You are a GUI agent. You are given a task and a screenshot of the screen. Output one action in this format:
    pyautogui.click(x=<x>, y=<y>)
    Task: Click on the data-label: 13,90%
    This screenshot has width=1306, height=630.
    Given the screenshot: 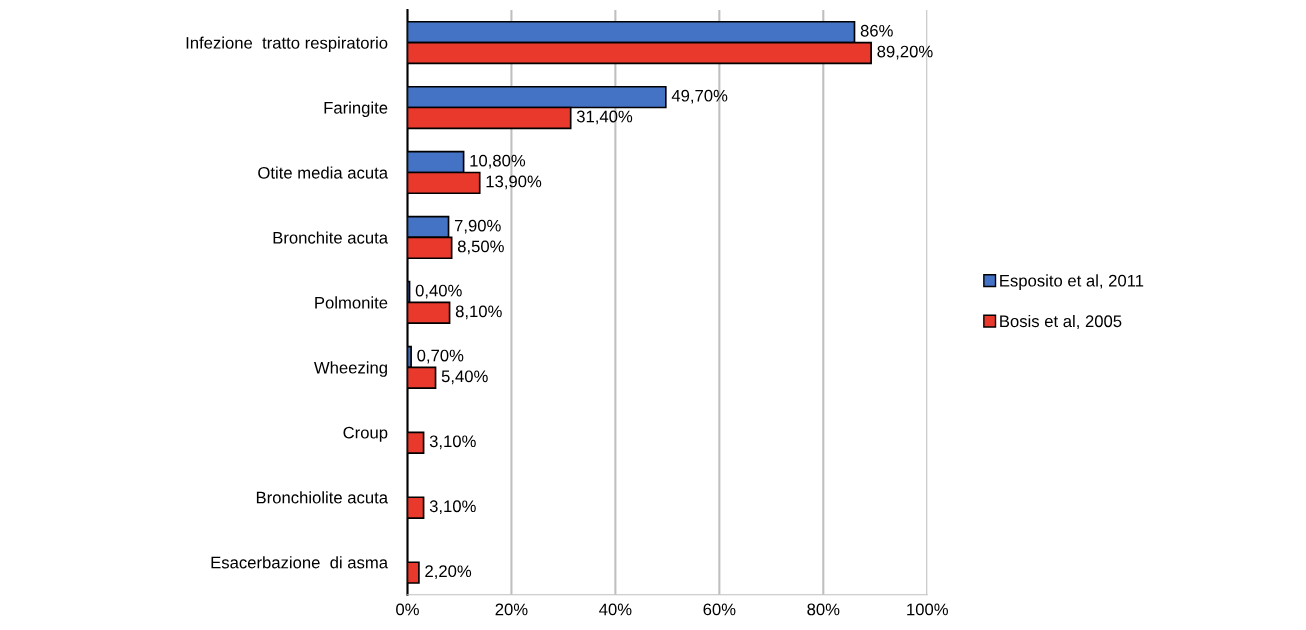 What is the action you would take?
    pyautogui.click(x=514, y=182)
    